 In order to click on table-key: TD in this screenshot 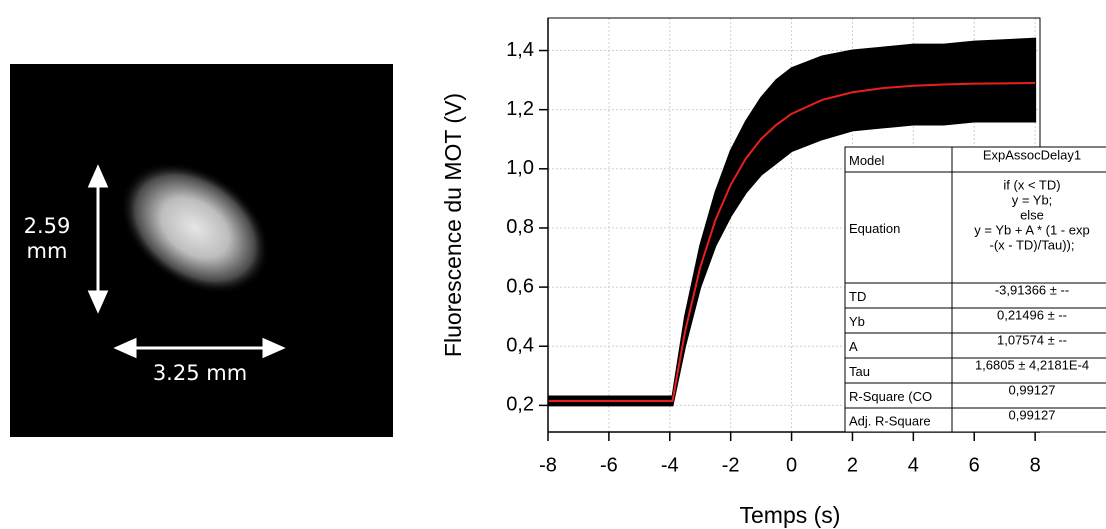, I will do `click(857, 296)`.